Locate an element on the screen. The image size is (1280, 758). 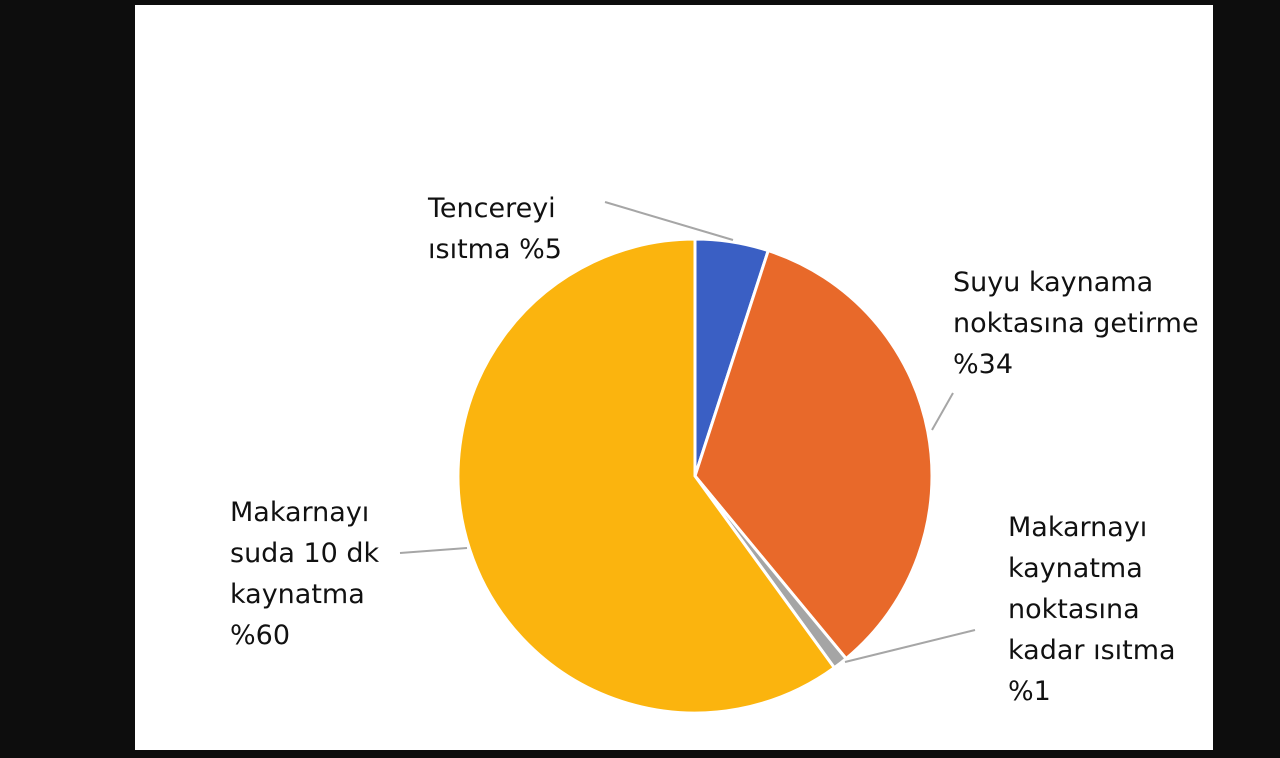
category-label: Tencereyi ısıtma is located at coordinates (492, 229).